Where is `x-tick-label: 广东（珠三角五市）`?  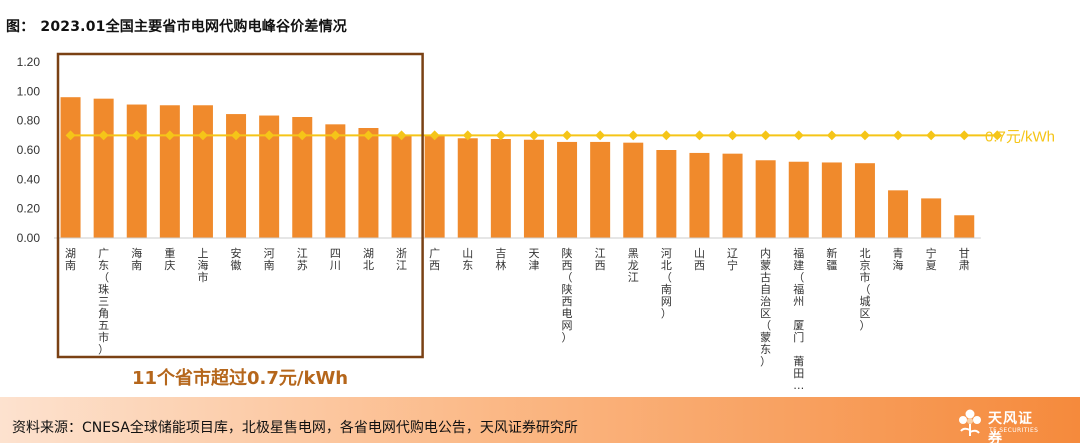
x-tick-label: 广东（珠三角五市） is located at coordinates (103, 301).